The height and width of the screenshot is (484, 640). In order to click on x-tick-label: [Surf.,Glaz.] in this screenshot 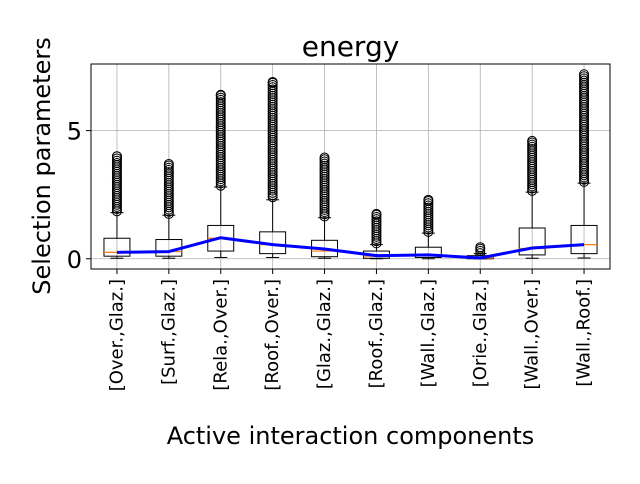, I will do `click(168, 332)`.